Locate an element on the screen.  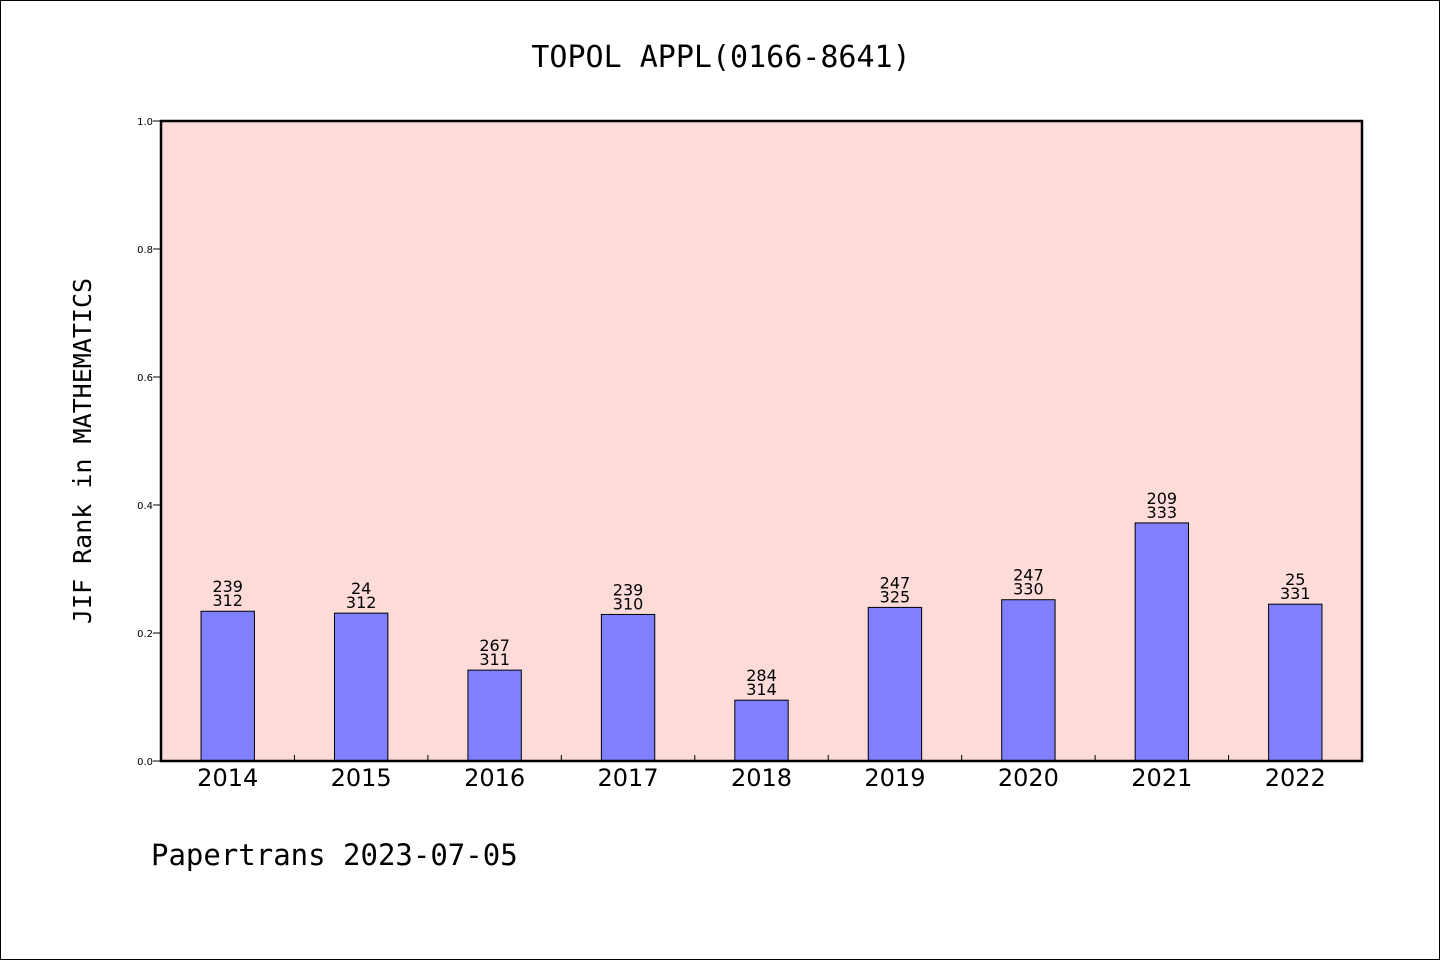
bar-label-total: 311 is located at coordinates (494, 659).